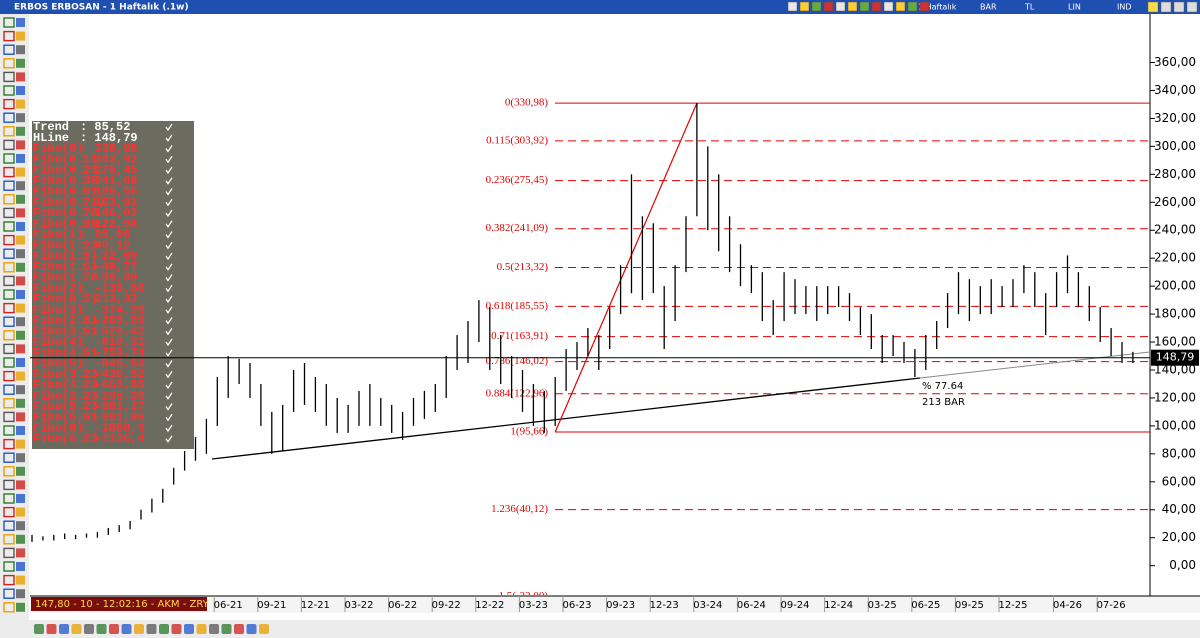 The height and width of the screenshot is (638, 1200). Describe the element at coordinates (937, 7) in the screenshot. I see `toolbar-item: 1 Haftalık` at that location.